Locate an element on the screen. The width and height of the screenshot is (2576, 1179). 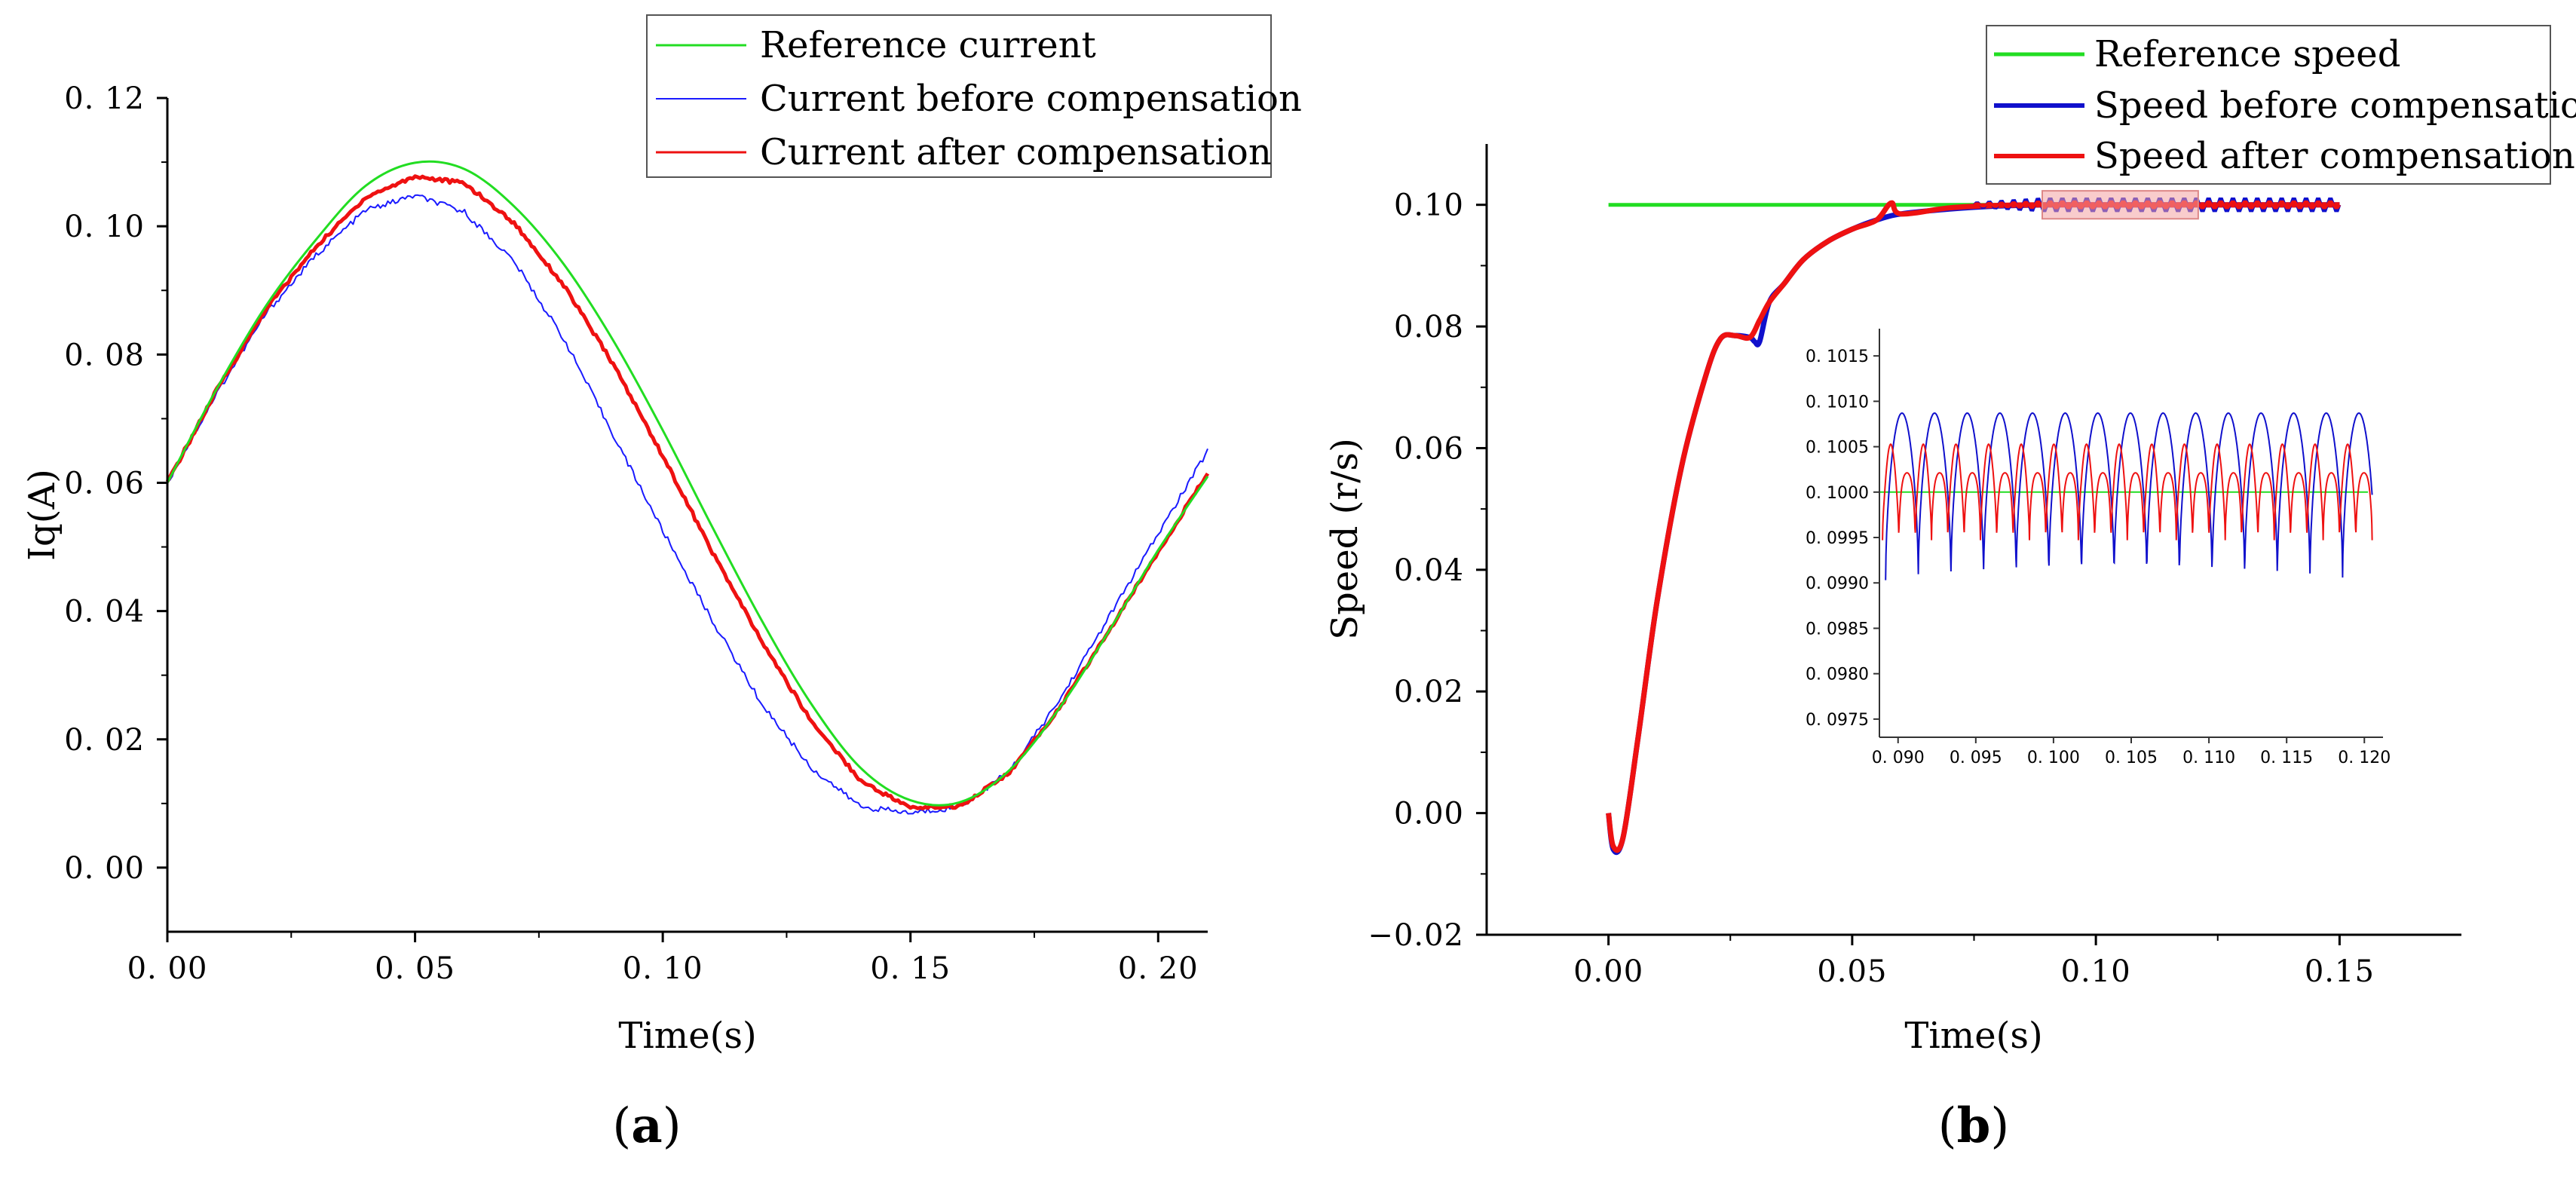
panel-b-x-tick-label: 0.15 is located at coordinates (2340, 972).